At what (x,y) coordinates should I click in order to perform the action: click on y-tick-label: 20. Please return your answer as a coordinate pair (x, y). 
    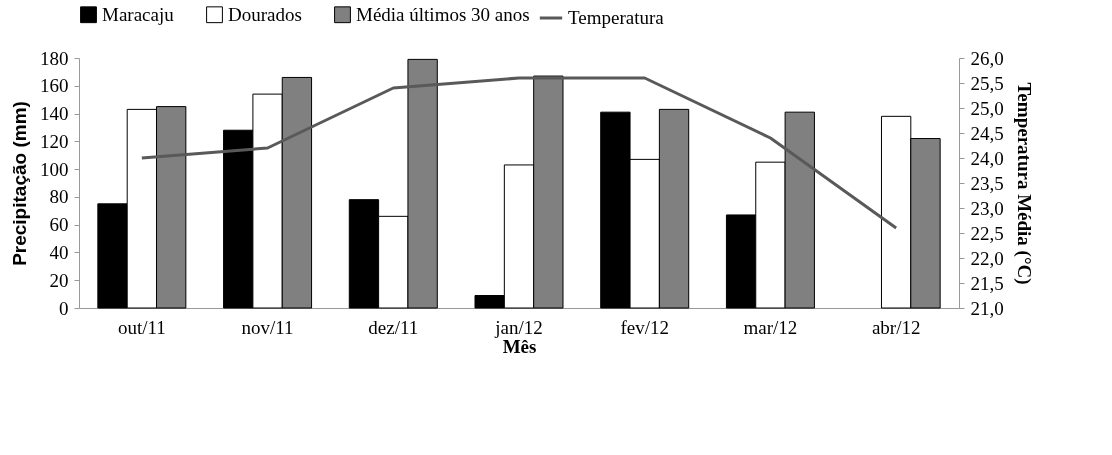
    Looking at the image, I should click on (59, 280).